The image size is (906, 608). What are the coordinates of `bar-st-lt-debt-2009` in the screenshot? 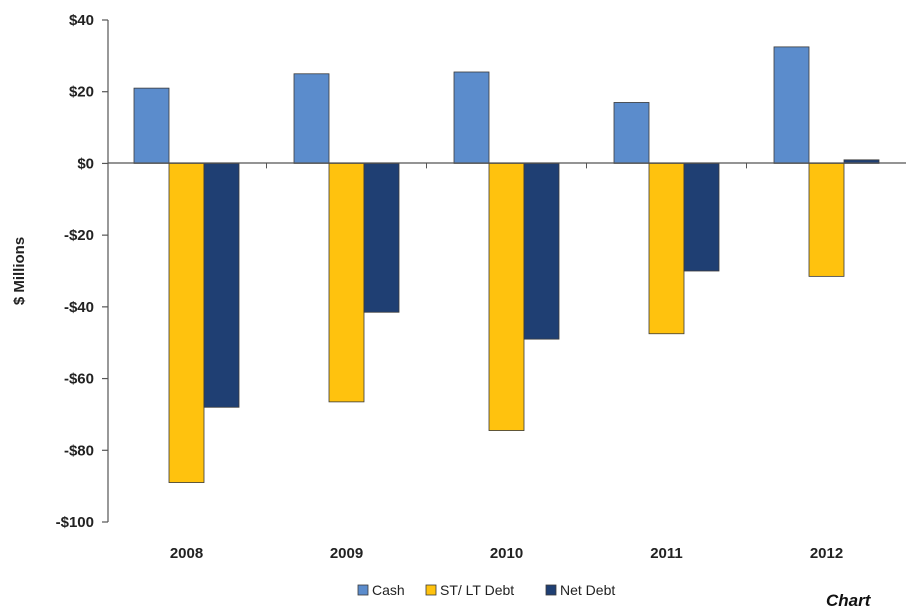 It's located at (346, 283).